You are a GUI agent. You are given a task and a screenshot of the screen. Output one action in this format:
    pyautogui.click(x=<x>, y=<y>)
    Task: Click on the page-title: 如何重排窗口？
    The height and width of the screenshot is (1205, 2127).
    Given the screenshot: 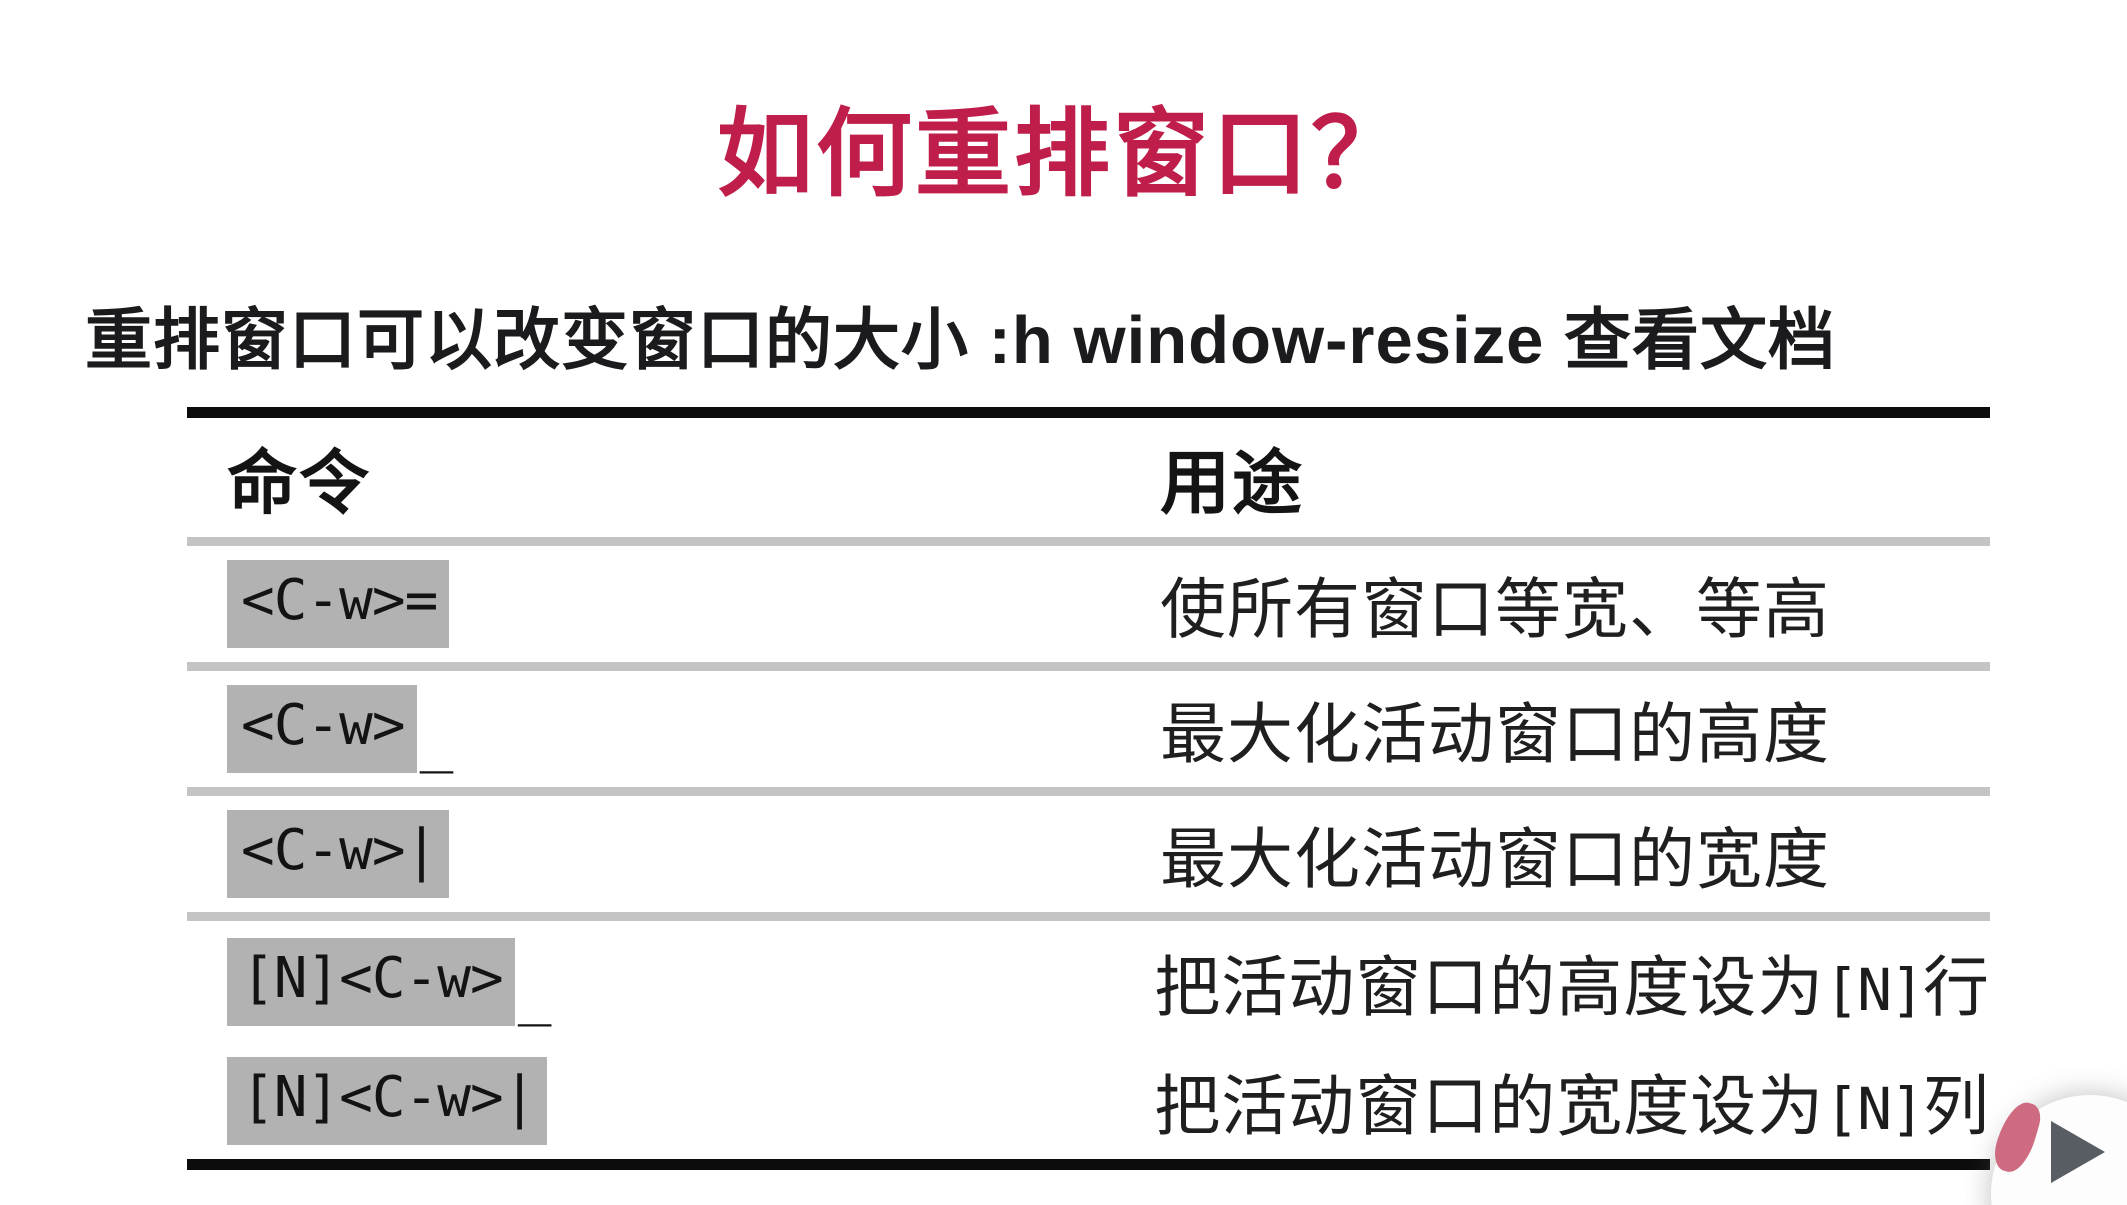 What is the action you would take?
    pyautogui.click(x=1063, y=154)
    